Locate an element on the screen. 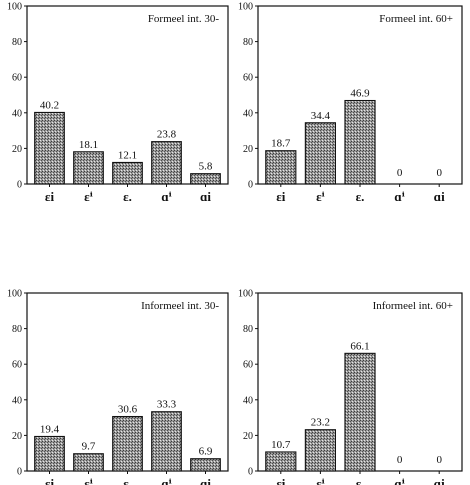  data-label: 34.4 is located at coordinates (321, 116).